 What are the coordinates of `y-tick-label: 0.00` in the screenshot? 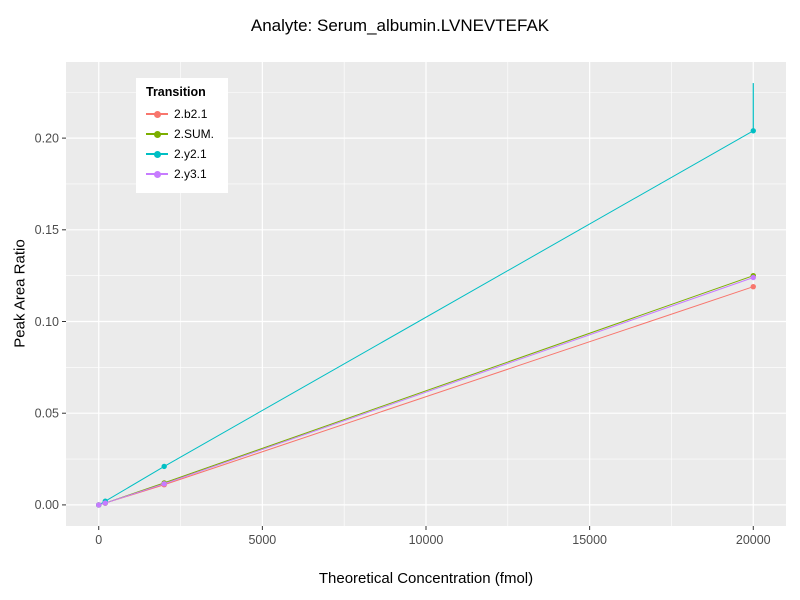 It's located at (47, 505).